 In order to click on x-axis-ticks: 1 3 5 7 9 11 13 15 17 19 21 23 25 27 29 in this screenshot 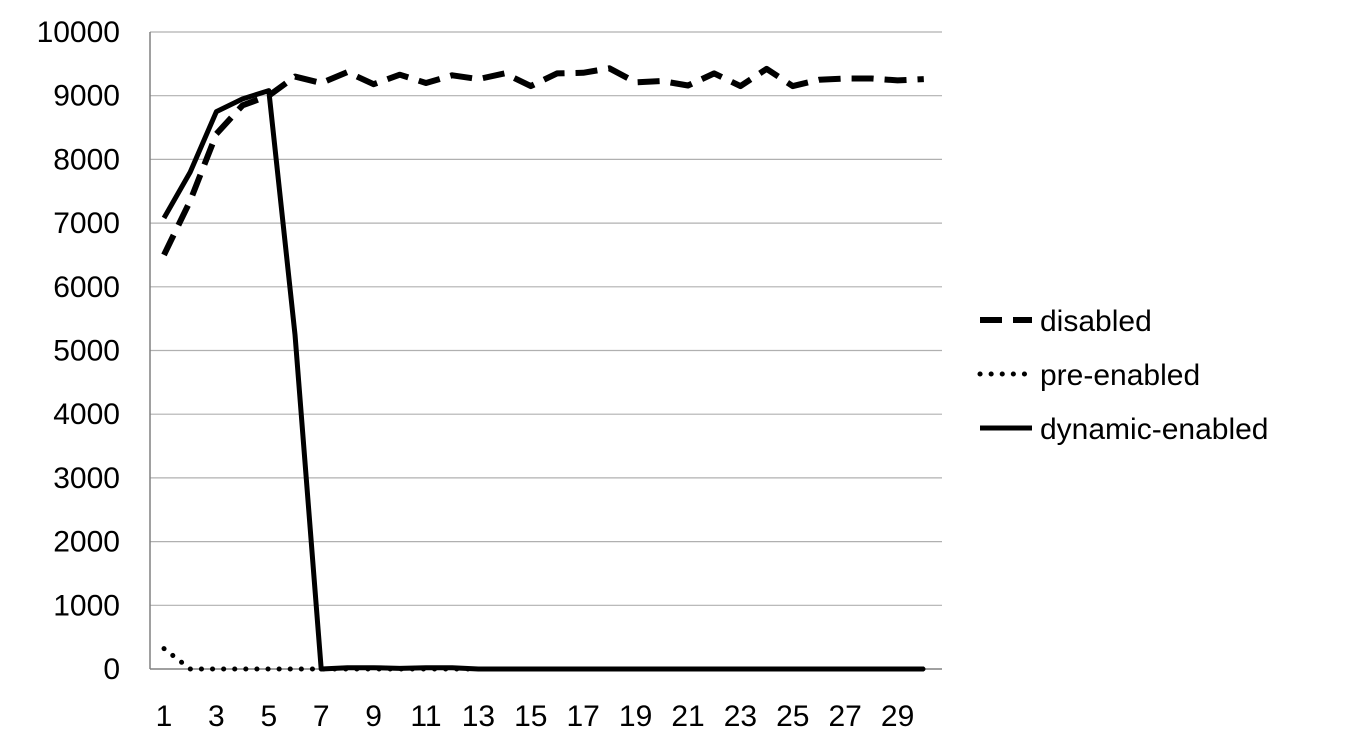, I will do `click(535, 716)`.